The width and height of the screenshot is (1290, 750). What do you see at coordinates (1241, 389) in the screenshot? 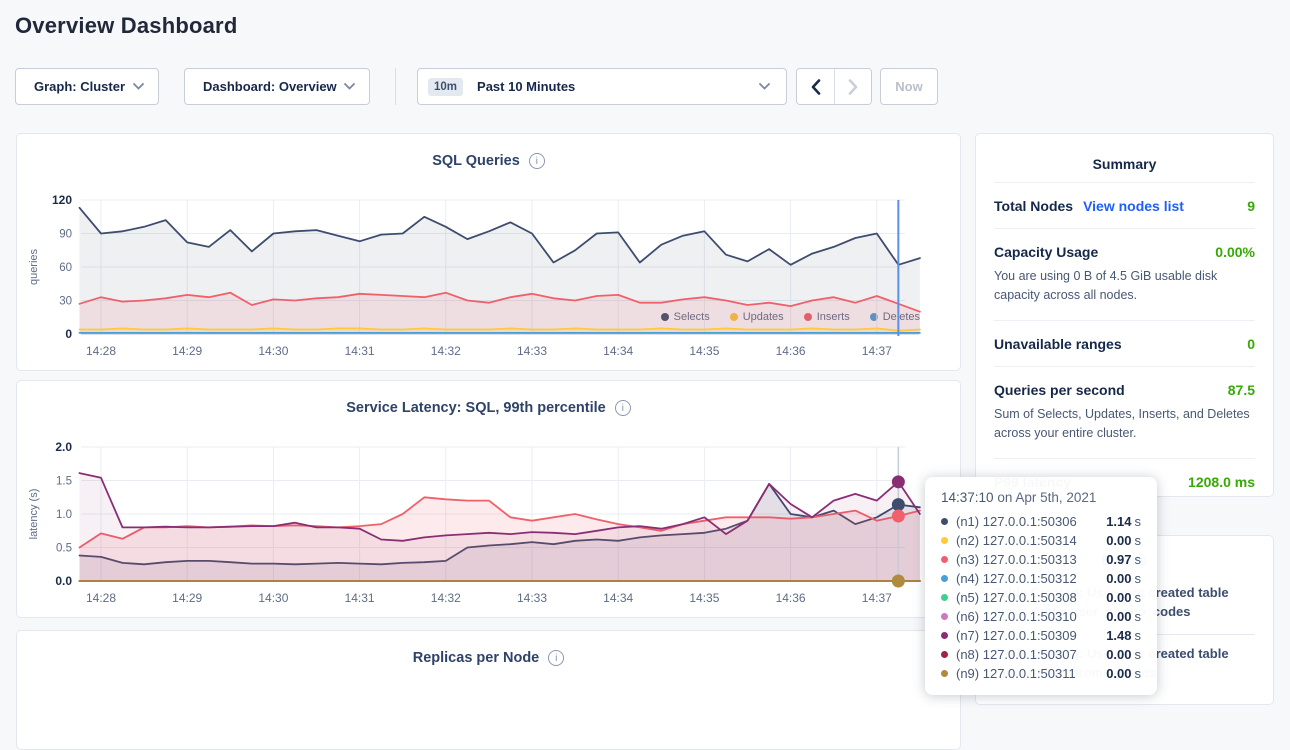
I see `summary-value: 87.5` at bounding box center [1241, 389].